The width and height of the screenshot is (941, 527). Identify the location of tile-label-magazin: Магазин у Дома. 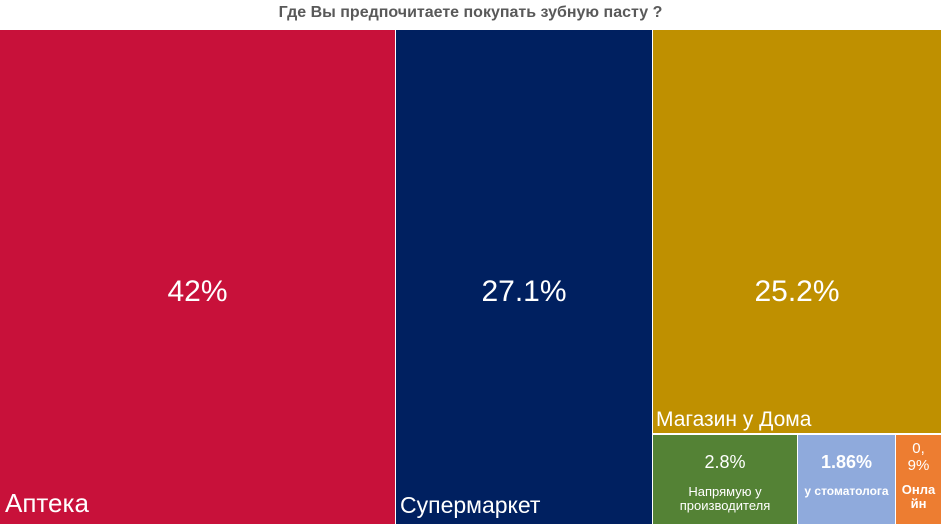
(734, 419).